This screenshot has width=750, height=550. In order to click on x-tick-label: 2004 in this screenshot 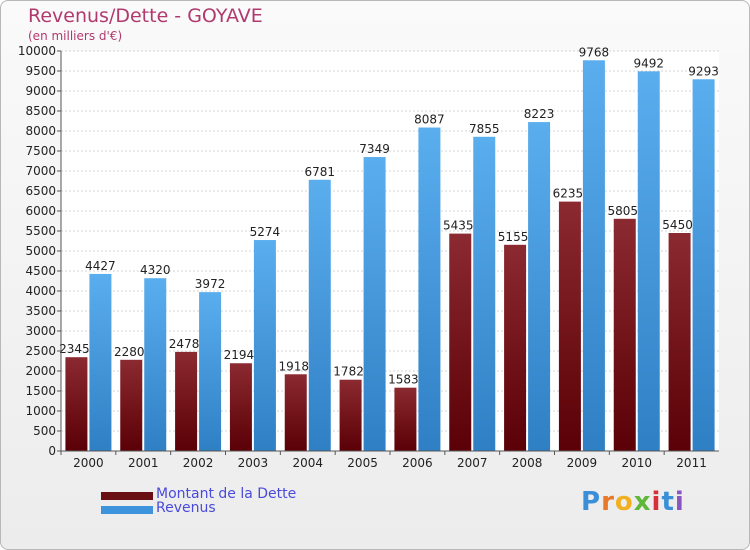, I will do `click(307, 463)`.